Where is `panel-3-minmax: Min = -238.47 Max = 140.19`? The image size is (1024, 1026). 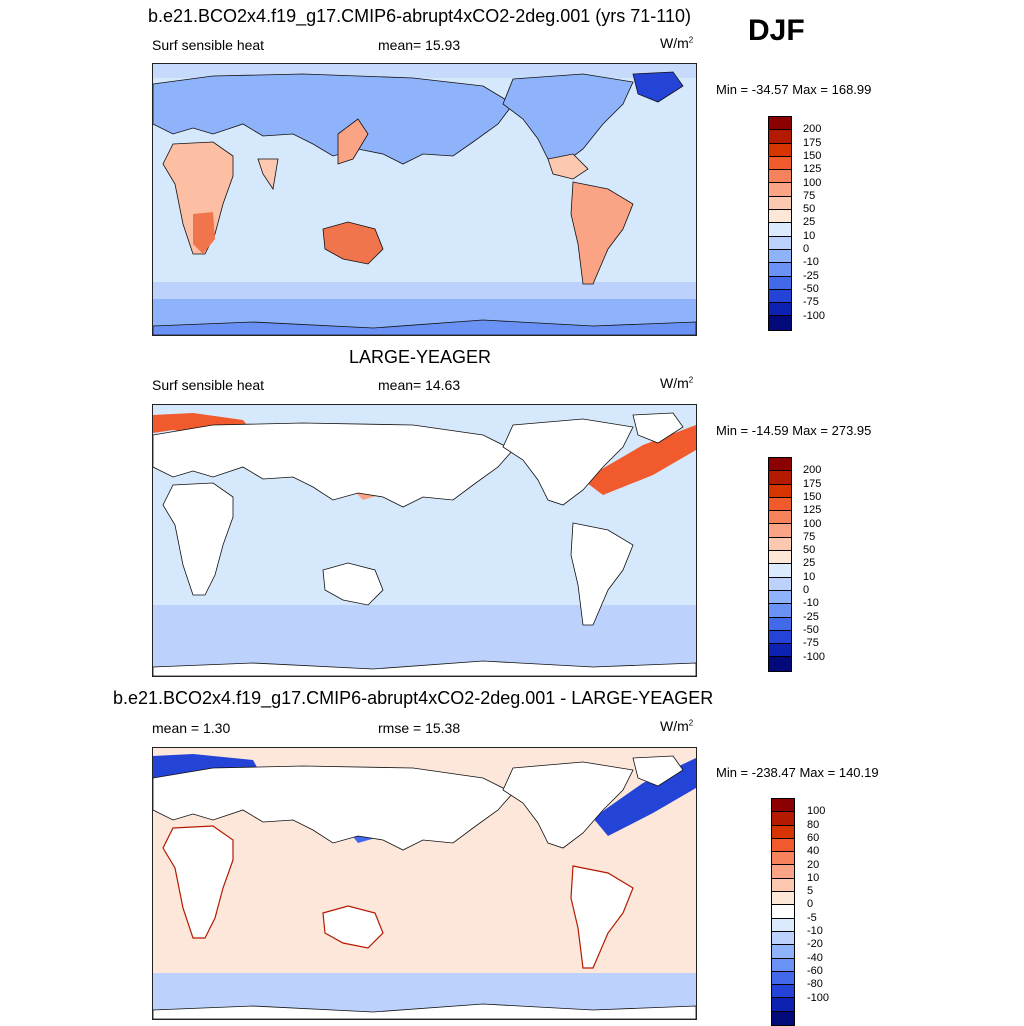
panel-3-minmax: Min = -238.47 Max = 140.19 is located at coordinates (797, 772).